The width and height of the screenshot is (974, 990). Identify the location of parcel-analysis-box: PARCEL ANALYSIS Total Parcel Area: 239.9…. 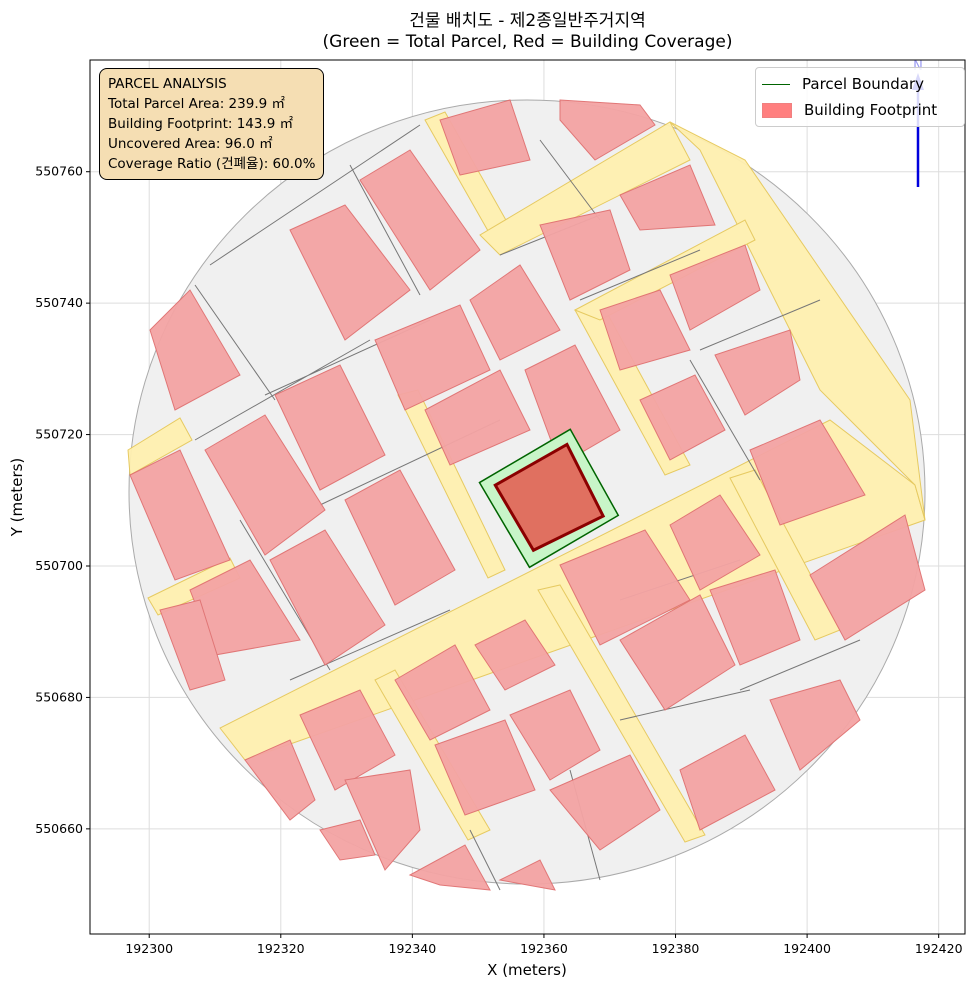
(212, 124).